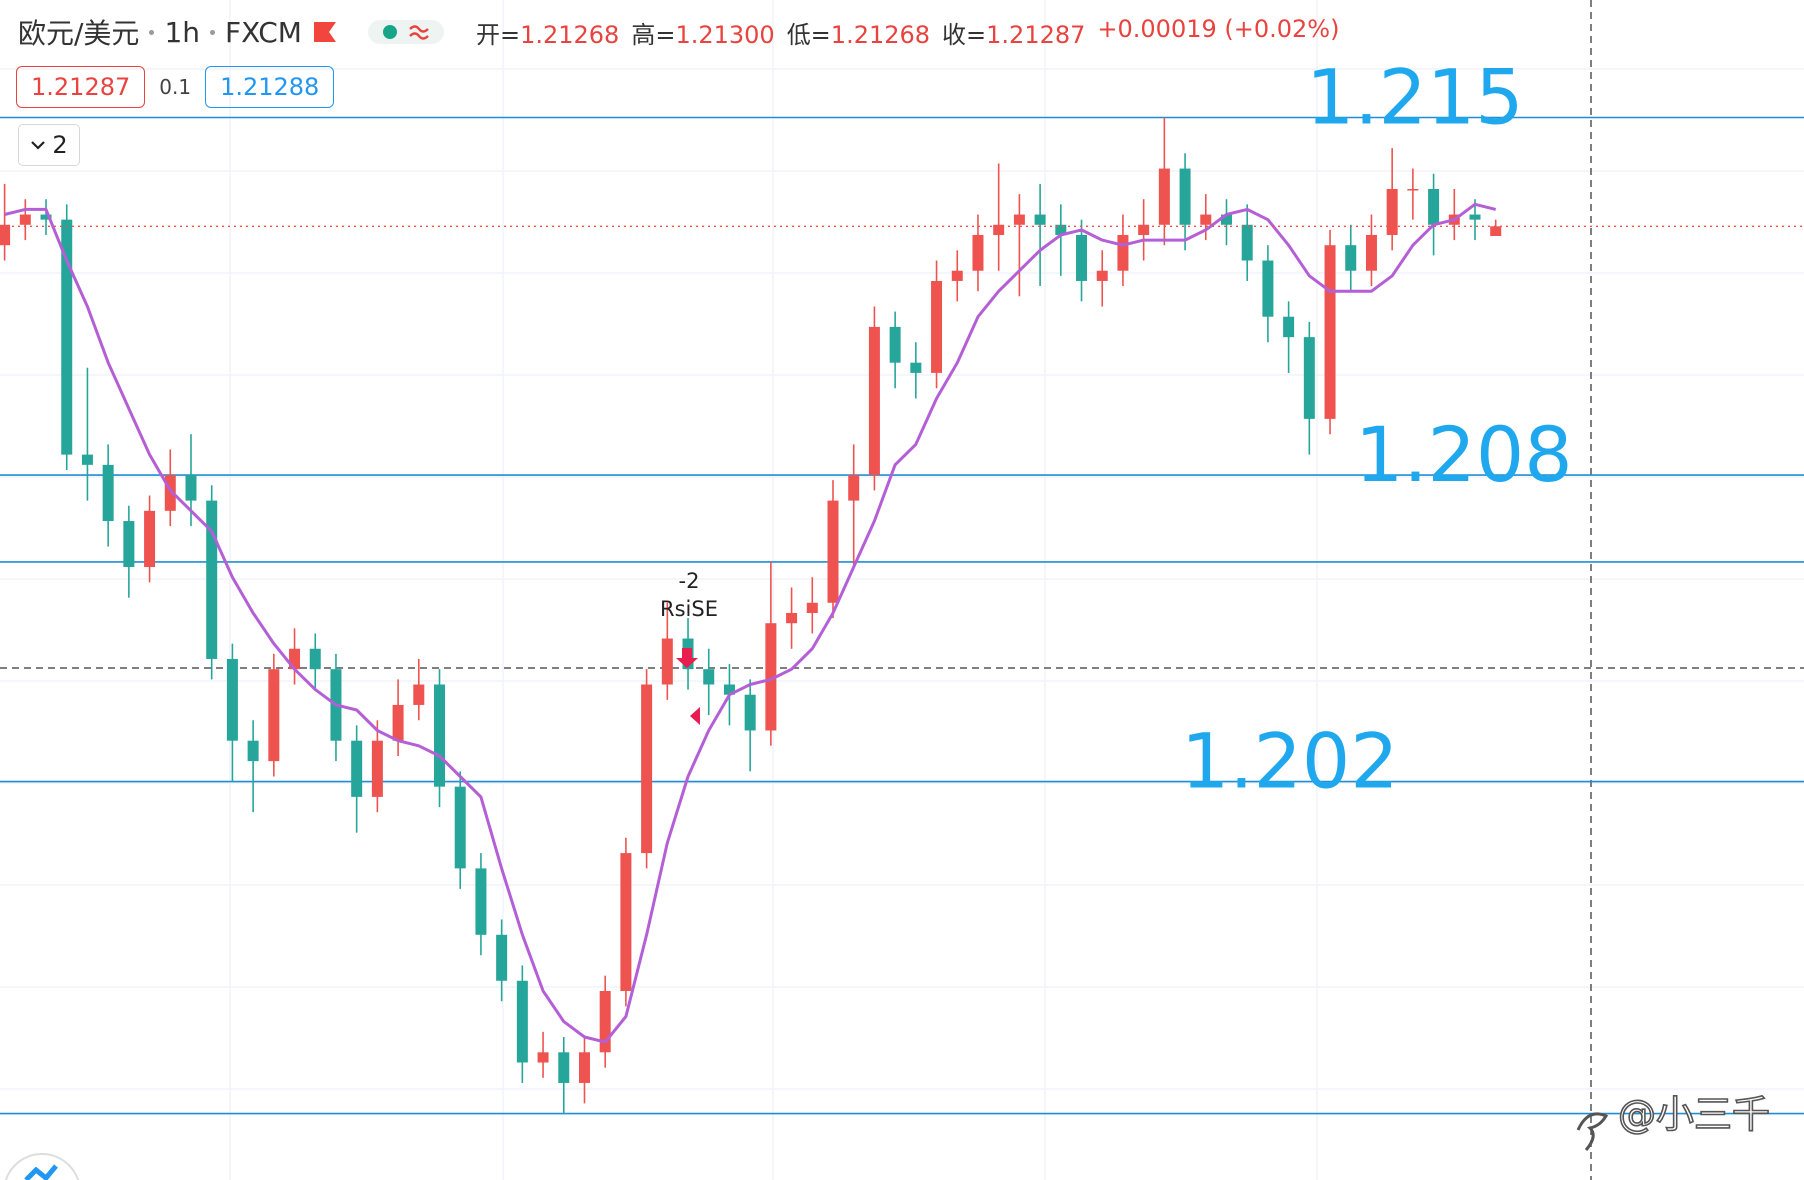 The height and width of the screenshot is (1180, 1804). I want to click on status-dot, so click(389, 32).